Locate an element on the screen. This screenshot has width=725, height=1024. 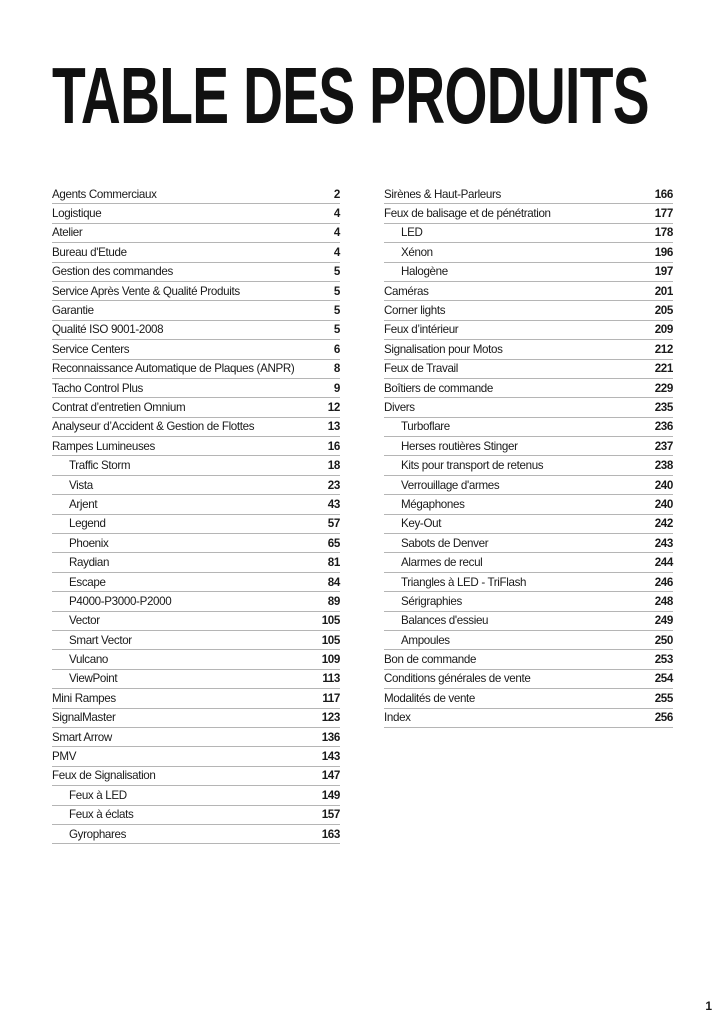
toc-entry-label: Balances d'essieu is located at coordinates (445, 621).